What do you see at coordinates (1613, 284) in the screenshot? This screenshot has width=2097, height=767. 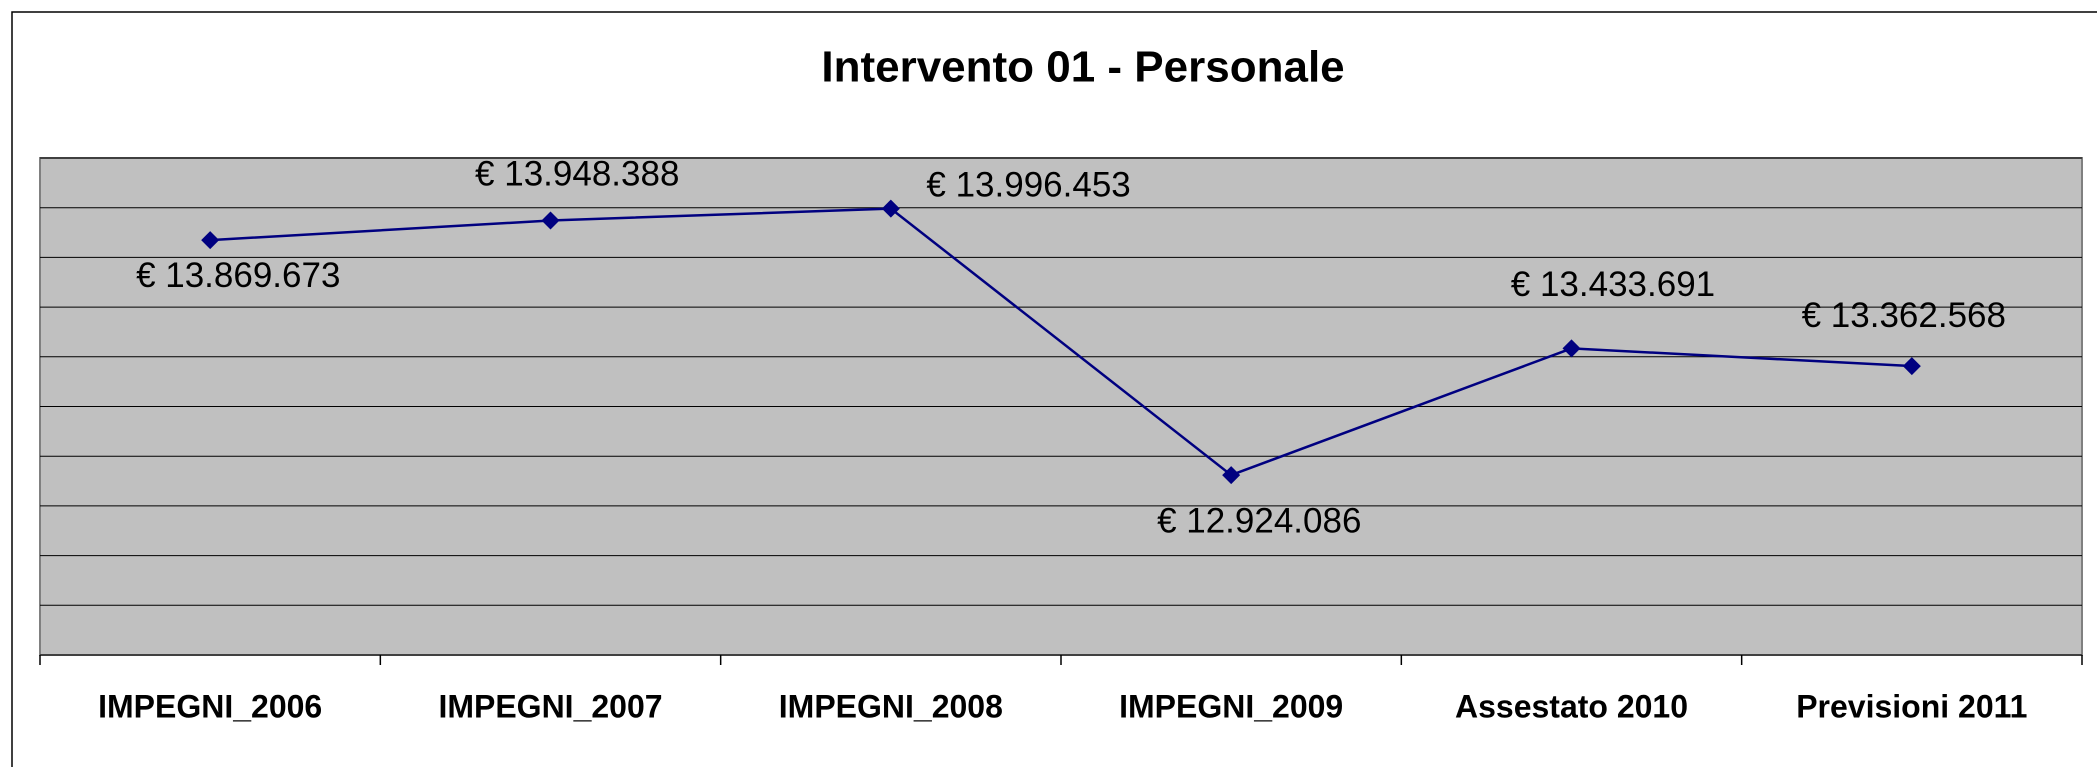 I see `data-label: € 13.433.691` at bounding box center [1613, 284].